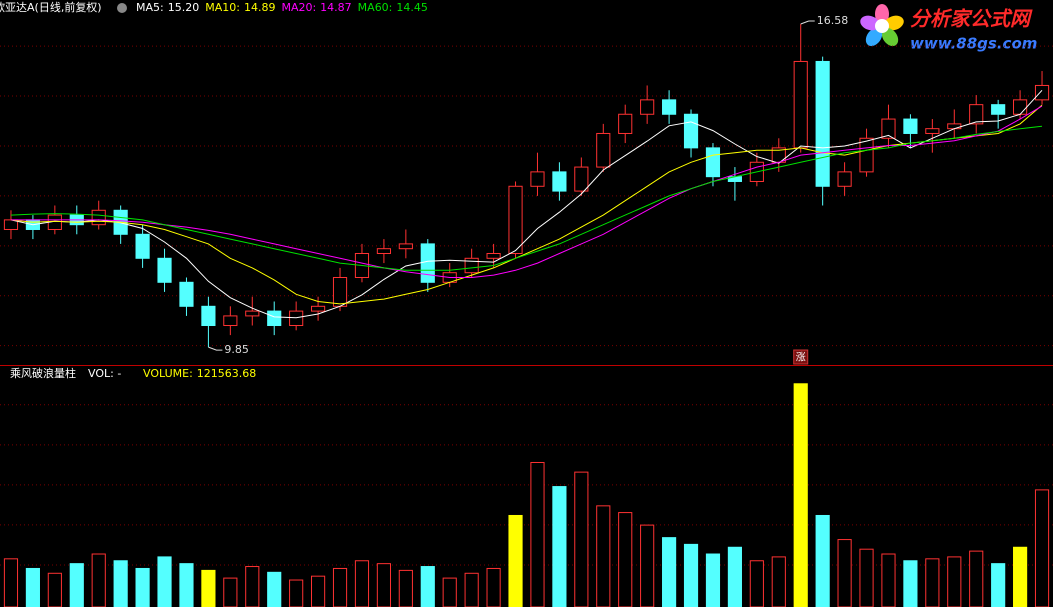 This screenshot has height=607, width=1053. What do you see at coordinates (375, 7) in the screenshot?
I see `legend-name: MA60:` at bounding box center [375, 7].